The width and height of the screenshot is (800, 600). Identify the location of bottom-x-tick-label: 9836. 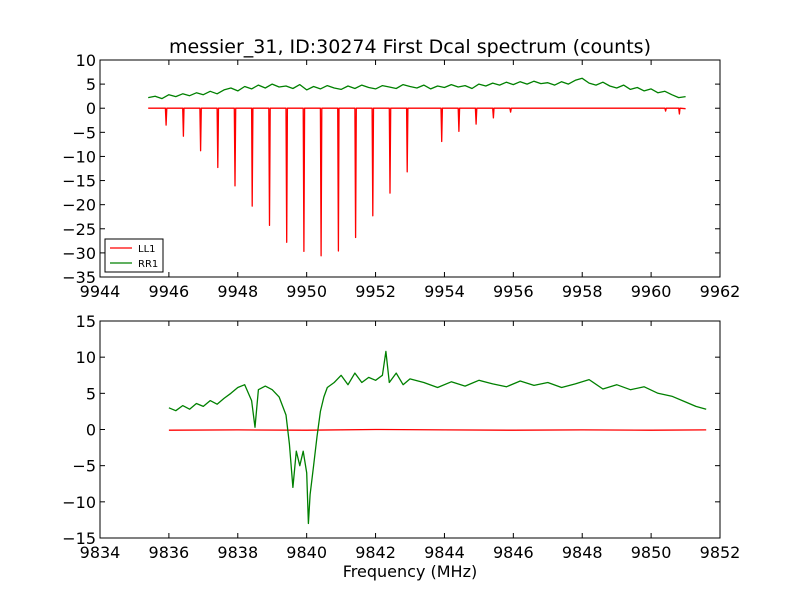
(169, 552).